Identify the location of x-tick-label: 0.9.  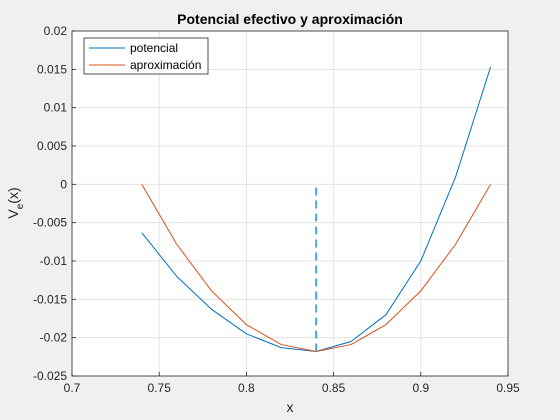
(420, 388).